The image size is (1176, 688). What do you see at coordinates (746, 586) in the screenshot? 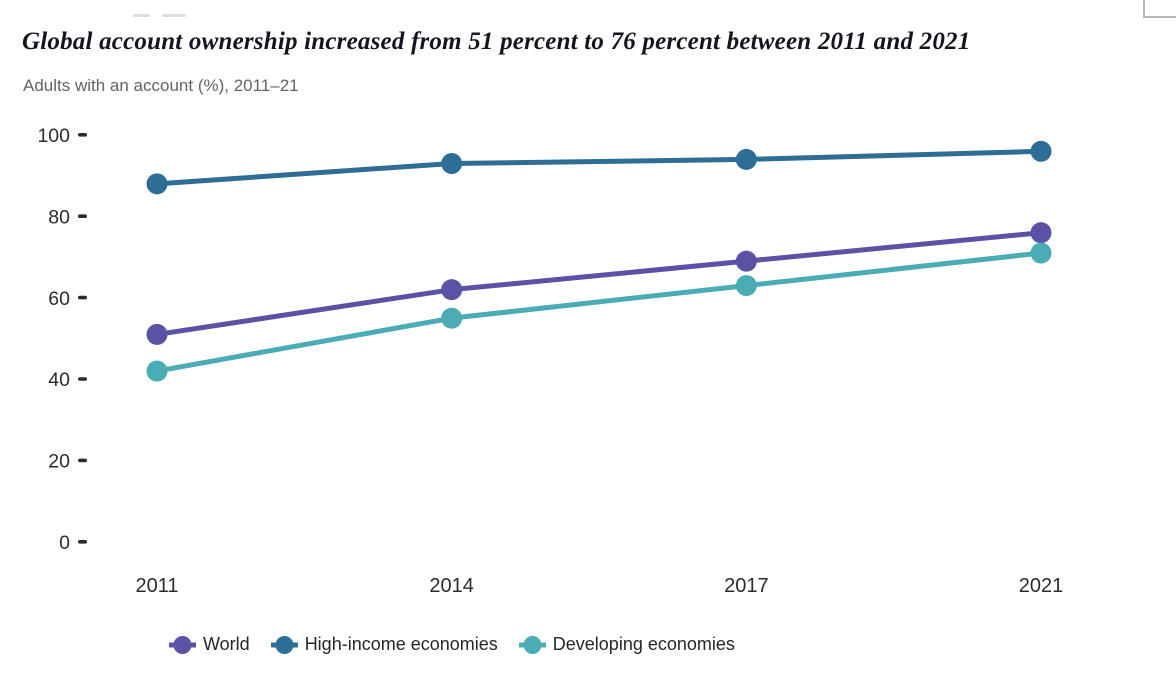
I see `svg-text: 2017` at bounding box center [746, 586].